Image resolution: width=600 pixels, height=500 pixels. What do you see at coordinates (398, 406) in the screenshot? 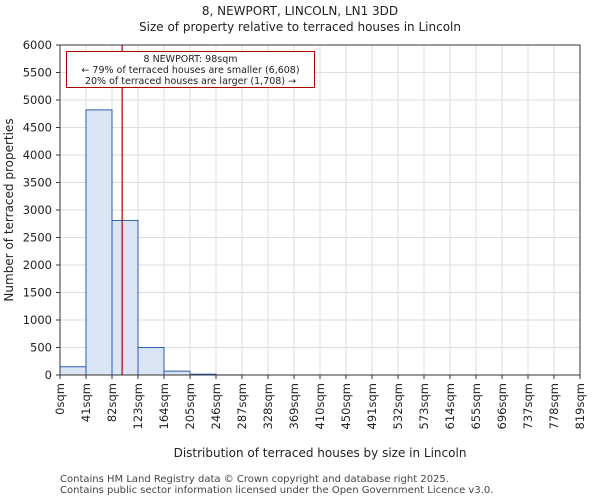
I see `x-tick-label: 532sqm` at bounding box center [398, 406].